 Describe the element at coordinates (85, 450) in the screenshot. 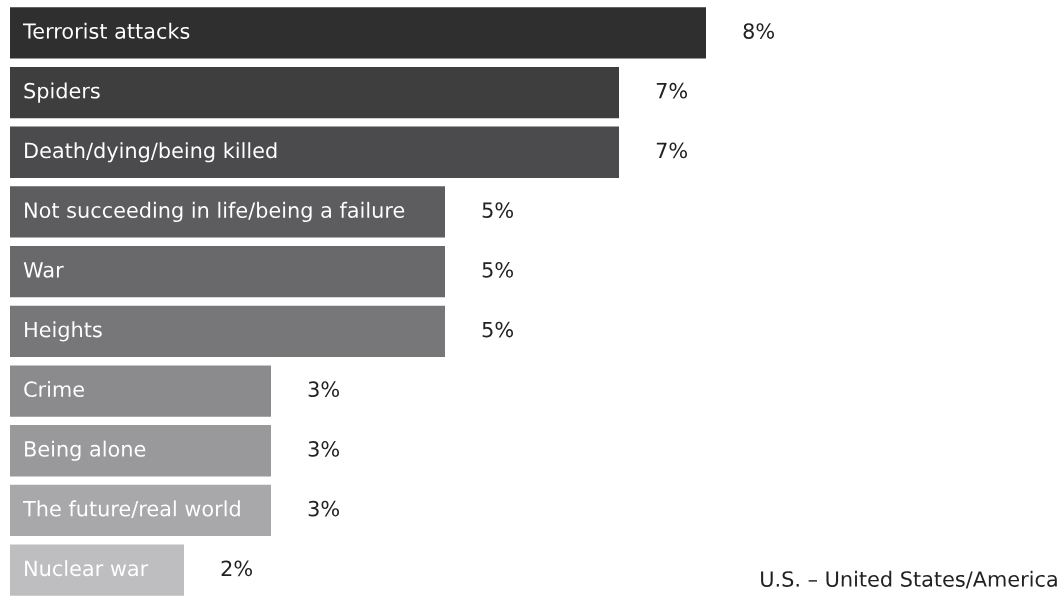

I see `y-tick-label: Being alone` at that location.